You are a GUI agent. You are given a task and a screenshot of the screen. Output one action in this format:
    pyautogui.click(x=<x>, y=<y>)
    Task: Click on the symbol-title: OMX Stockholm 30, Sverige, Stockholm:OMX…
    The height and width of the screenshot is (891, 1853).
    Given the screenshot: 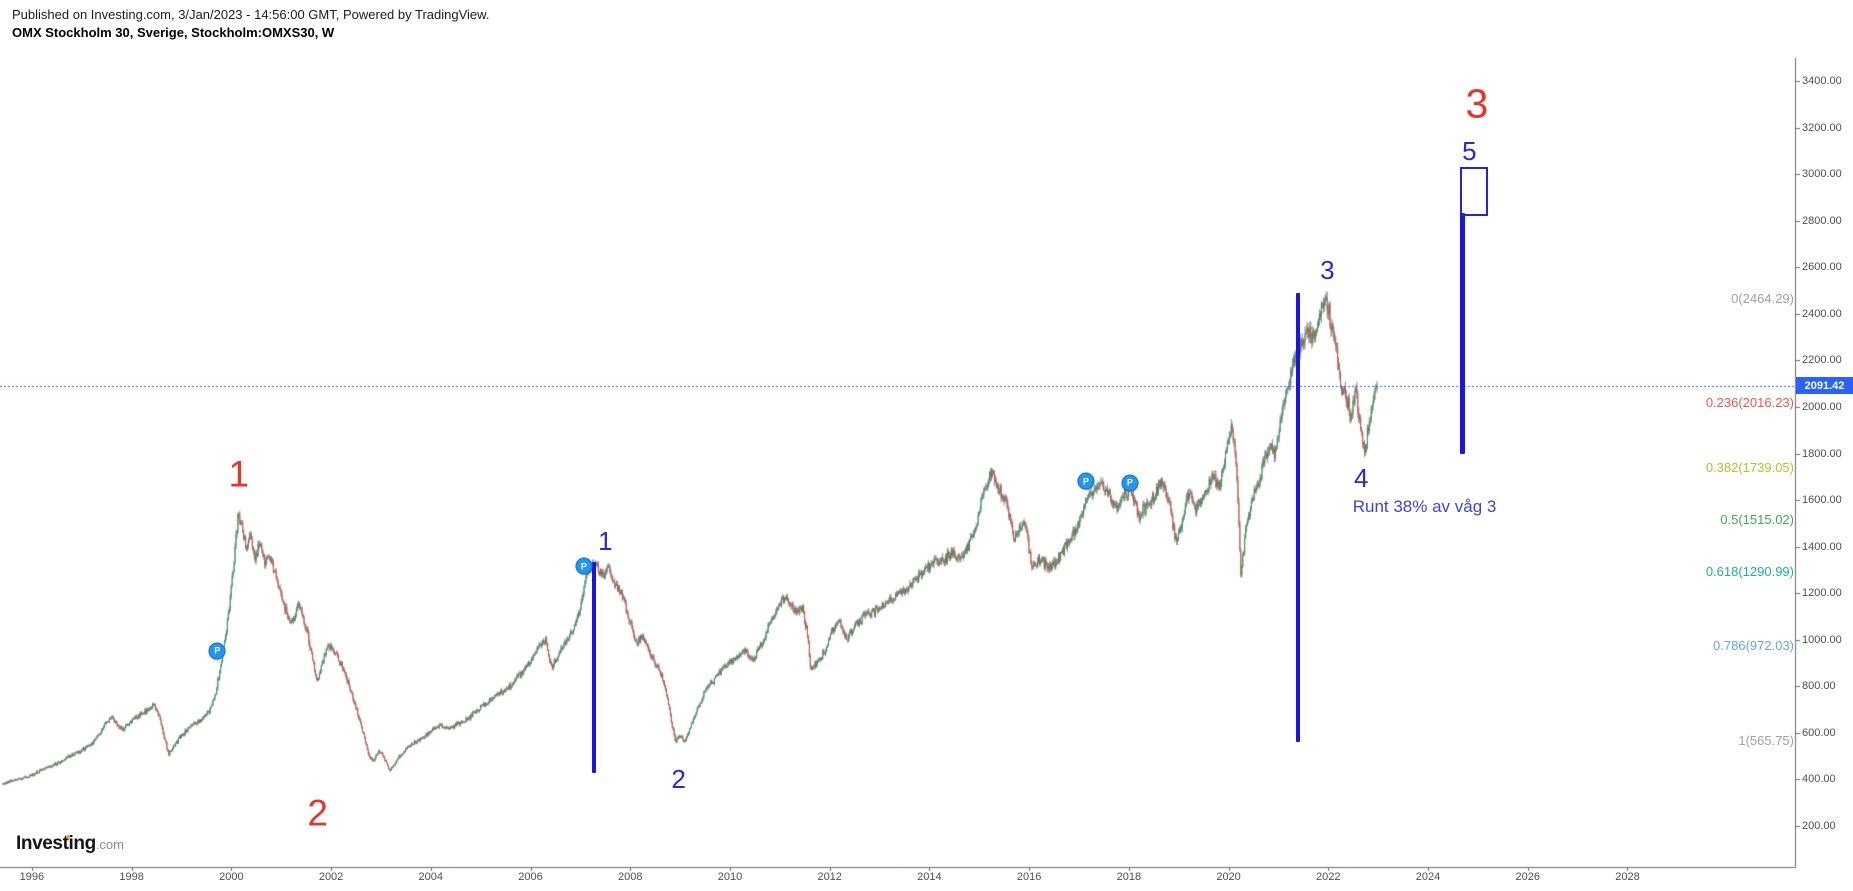 What is the action you would take?
    pyautogui.click(x=173, y=32)
    